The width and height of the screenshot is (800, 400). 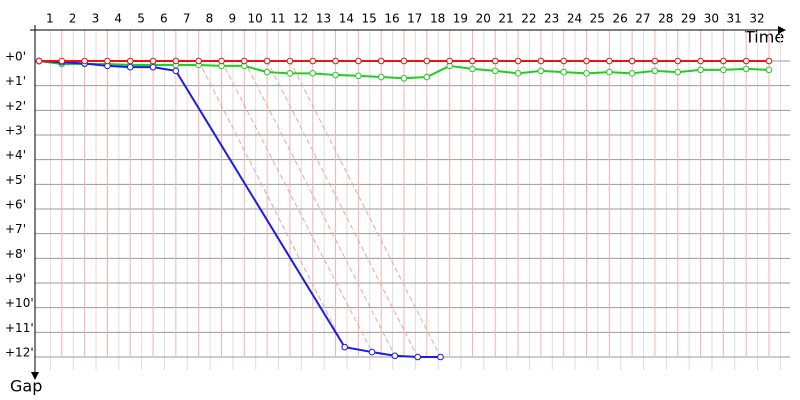 What do you see at coordinates (323, 19) in the screenshot?
I see `x-tick-label: 13` at bounding box center [323, 19].